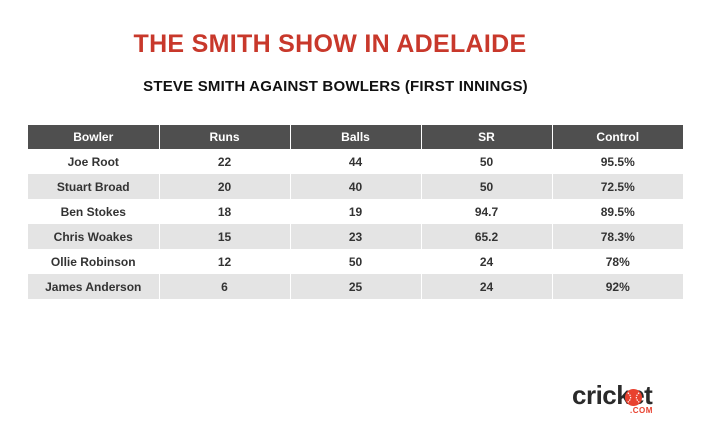 Image resolution: width=714 pixels, height=431 pixels. I want to click on cell-control: 72.5%, so click(617, 186).